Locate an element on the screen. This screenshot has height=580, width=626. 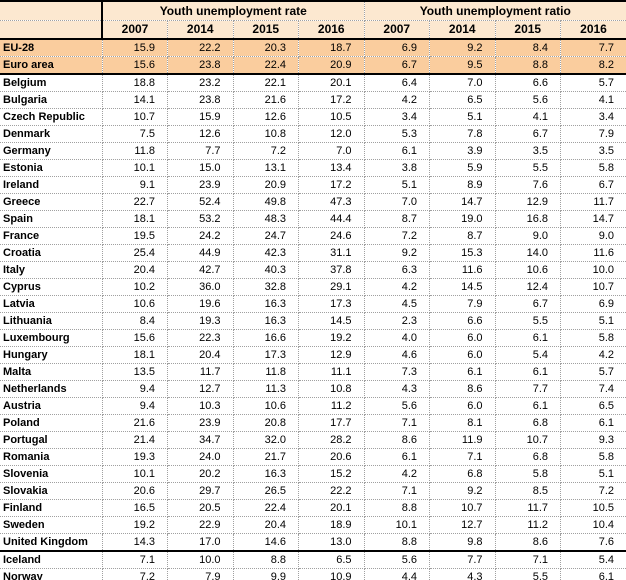
value-cell: 3.4 is located at coordinates (593, 117).